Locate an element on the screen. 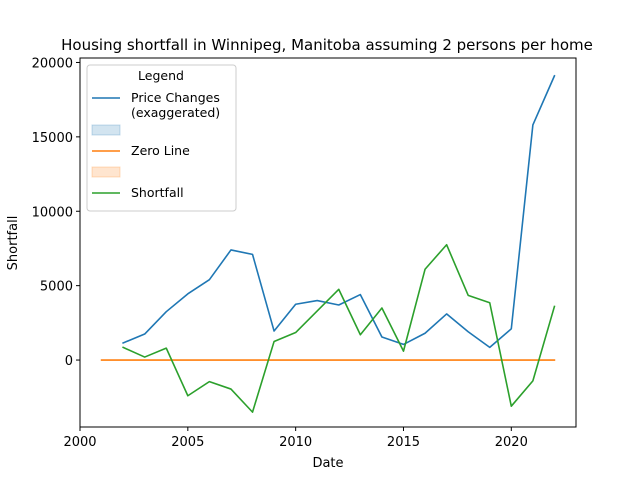  legend-title: Legend is located at coordinates (161, 75).